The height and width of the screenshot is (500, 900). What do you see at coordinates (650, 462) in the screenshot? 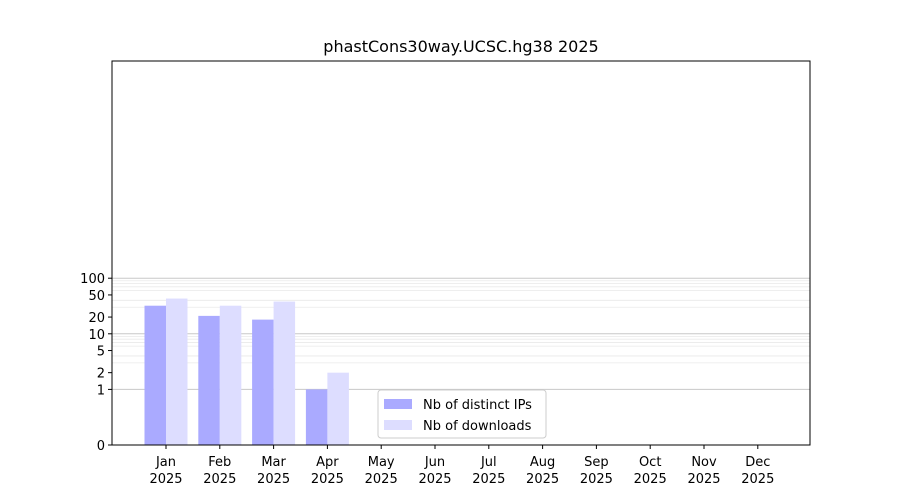
I see `x-tick-label-month: Oct` at bounding box center [650, 462].